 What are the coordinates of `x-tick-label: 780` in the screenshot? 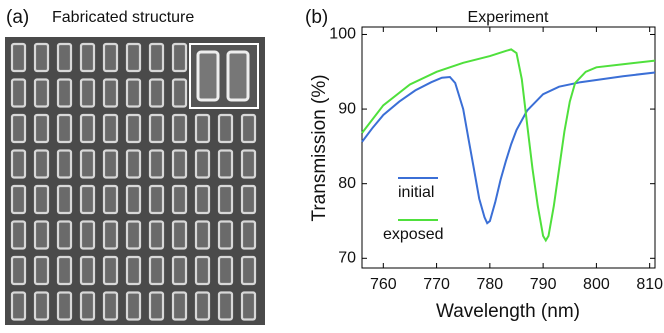 It's located at (490, 284).